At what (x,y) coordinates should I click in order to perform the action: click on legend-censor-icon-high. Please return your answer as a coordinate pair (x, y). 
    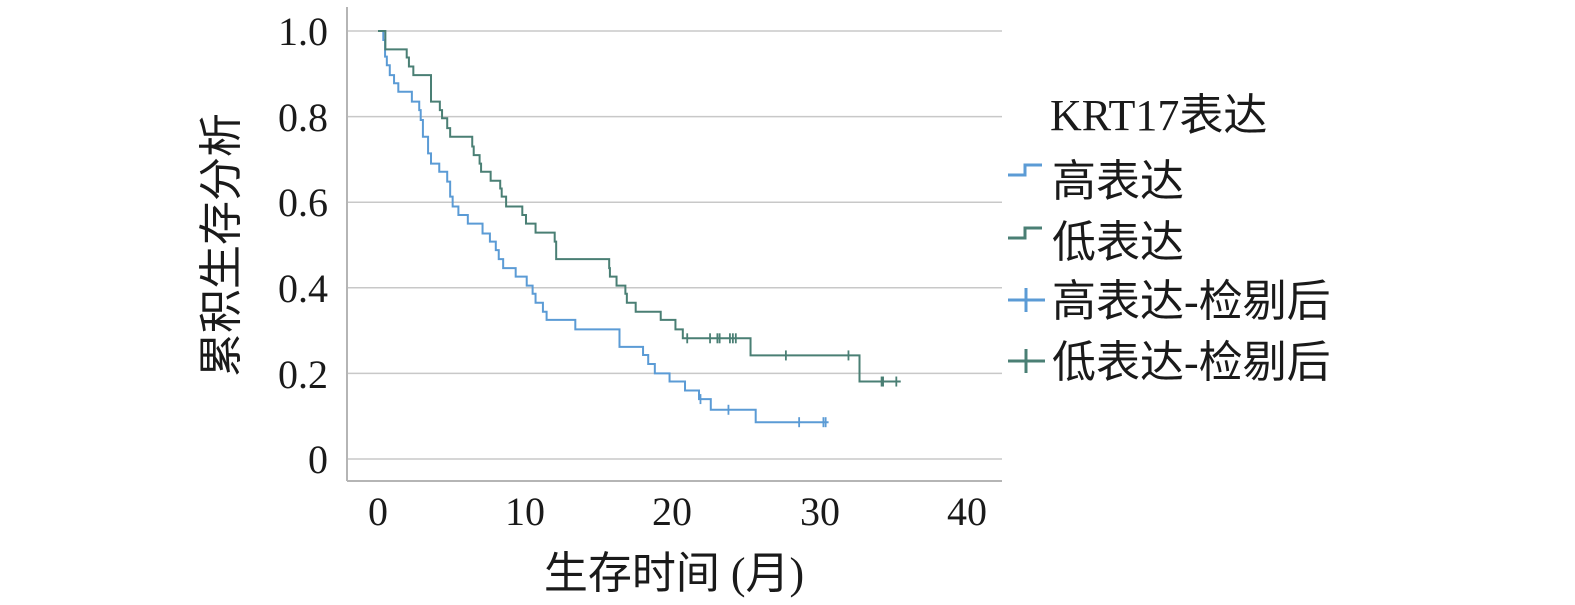
    Looking at the image, I should click on (1026, 300).